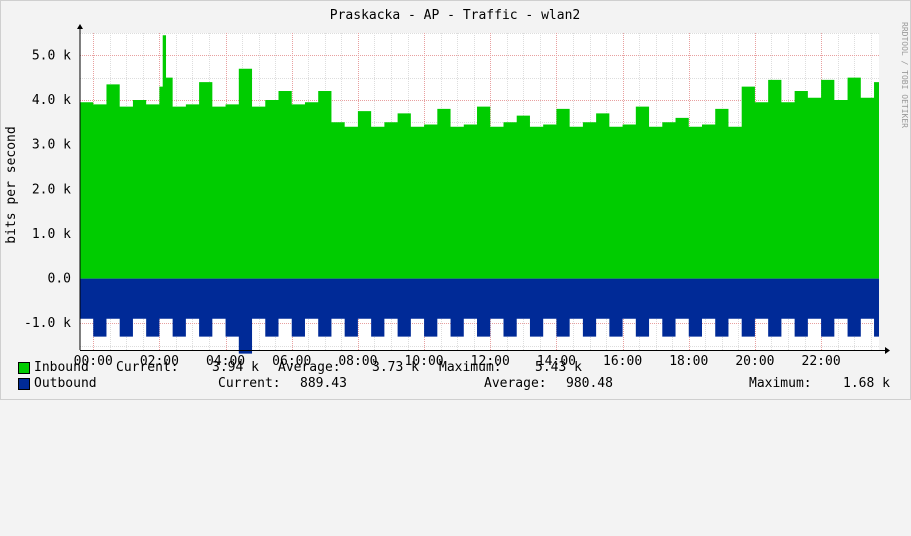 The height and width of the screenshot is (536, 911). I want to click on outbound-swatch, so click(24, 384).